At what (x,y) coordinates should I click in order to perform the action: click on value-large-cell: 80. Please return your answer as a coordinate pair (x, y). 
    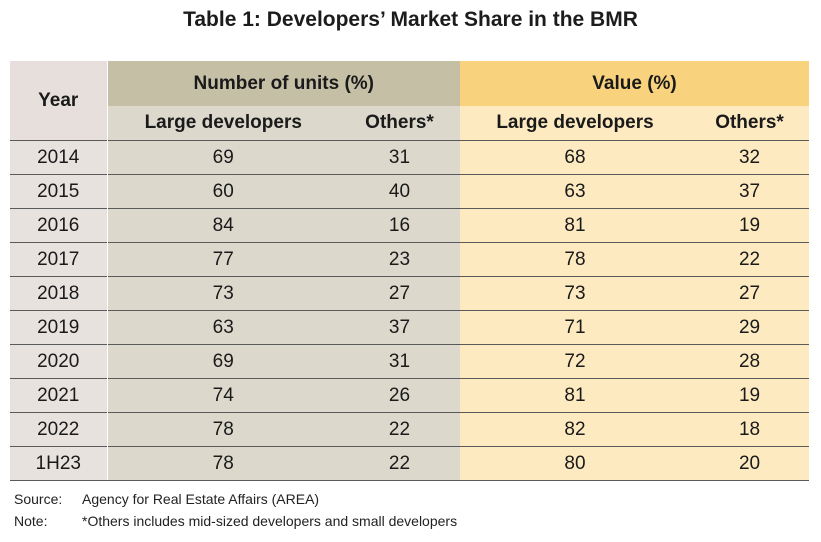
    Looking at the image, I should click on (575, 463).